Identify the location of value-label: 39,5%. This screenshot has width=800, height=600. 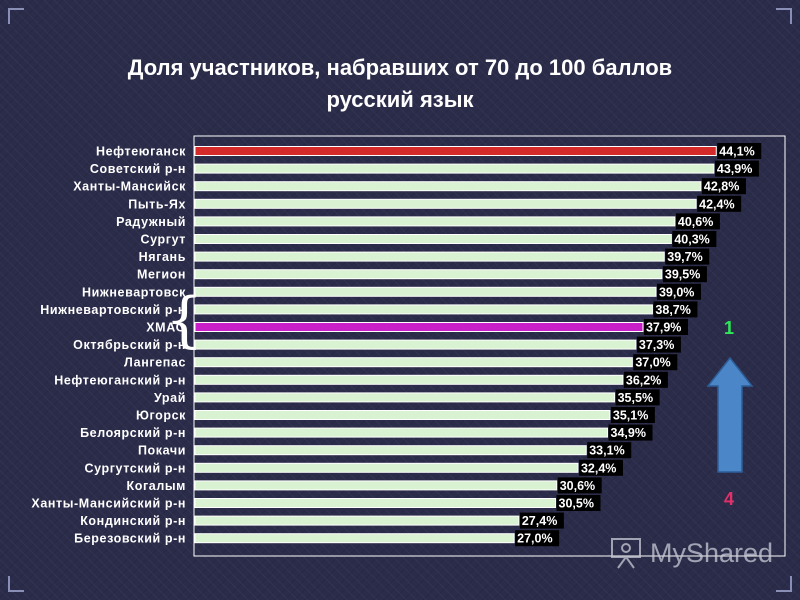
(682, 275).